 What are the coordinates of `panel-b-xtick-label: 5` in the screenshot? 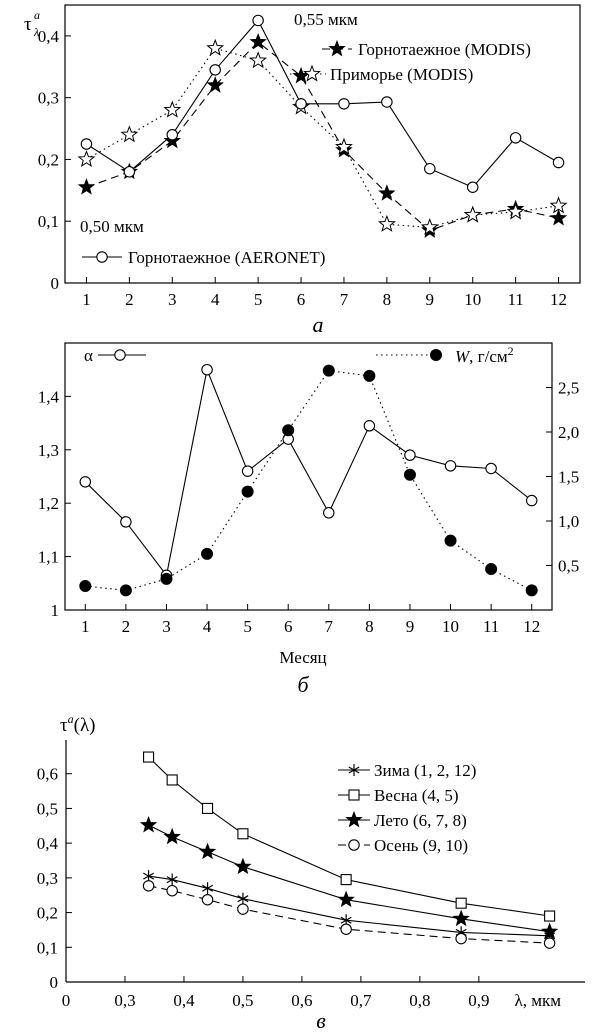 It's located at (247, 626).